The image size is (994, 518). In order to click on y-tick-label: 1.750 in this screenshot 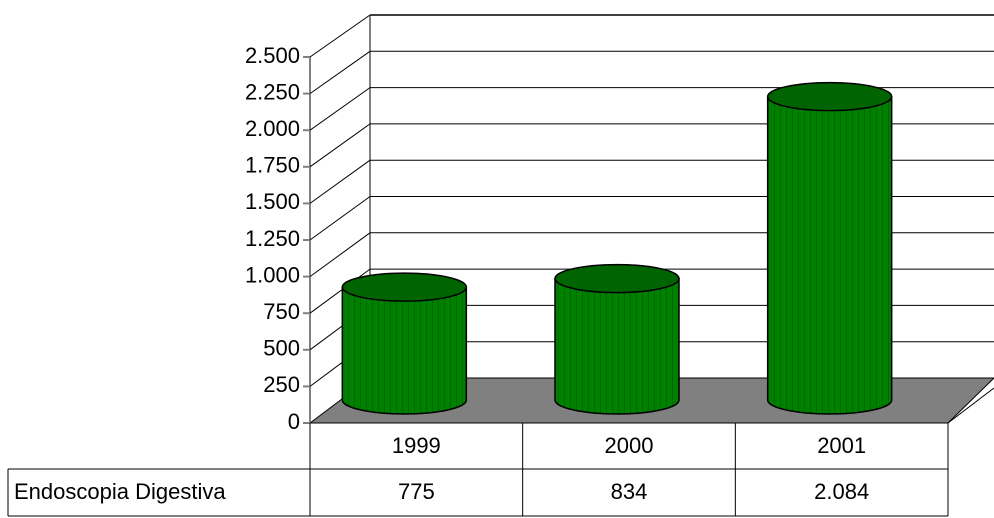, I will do `click(272, 165)`.